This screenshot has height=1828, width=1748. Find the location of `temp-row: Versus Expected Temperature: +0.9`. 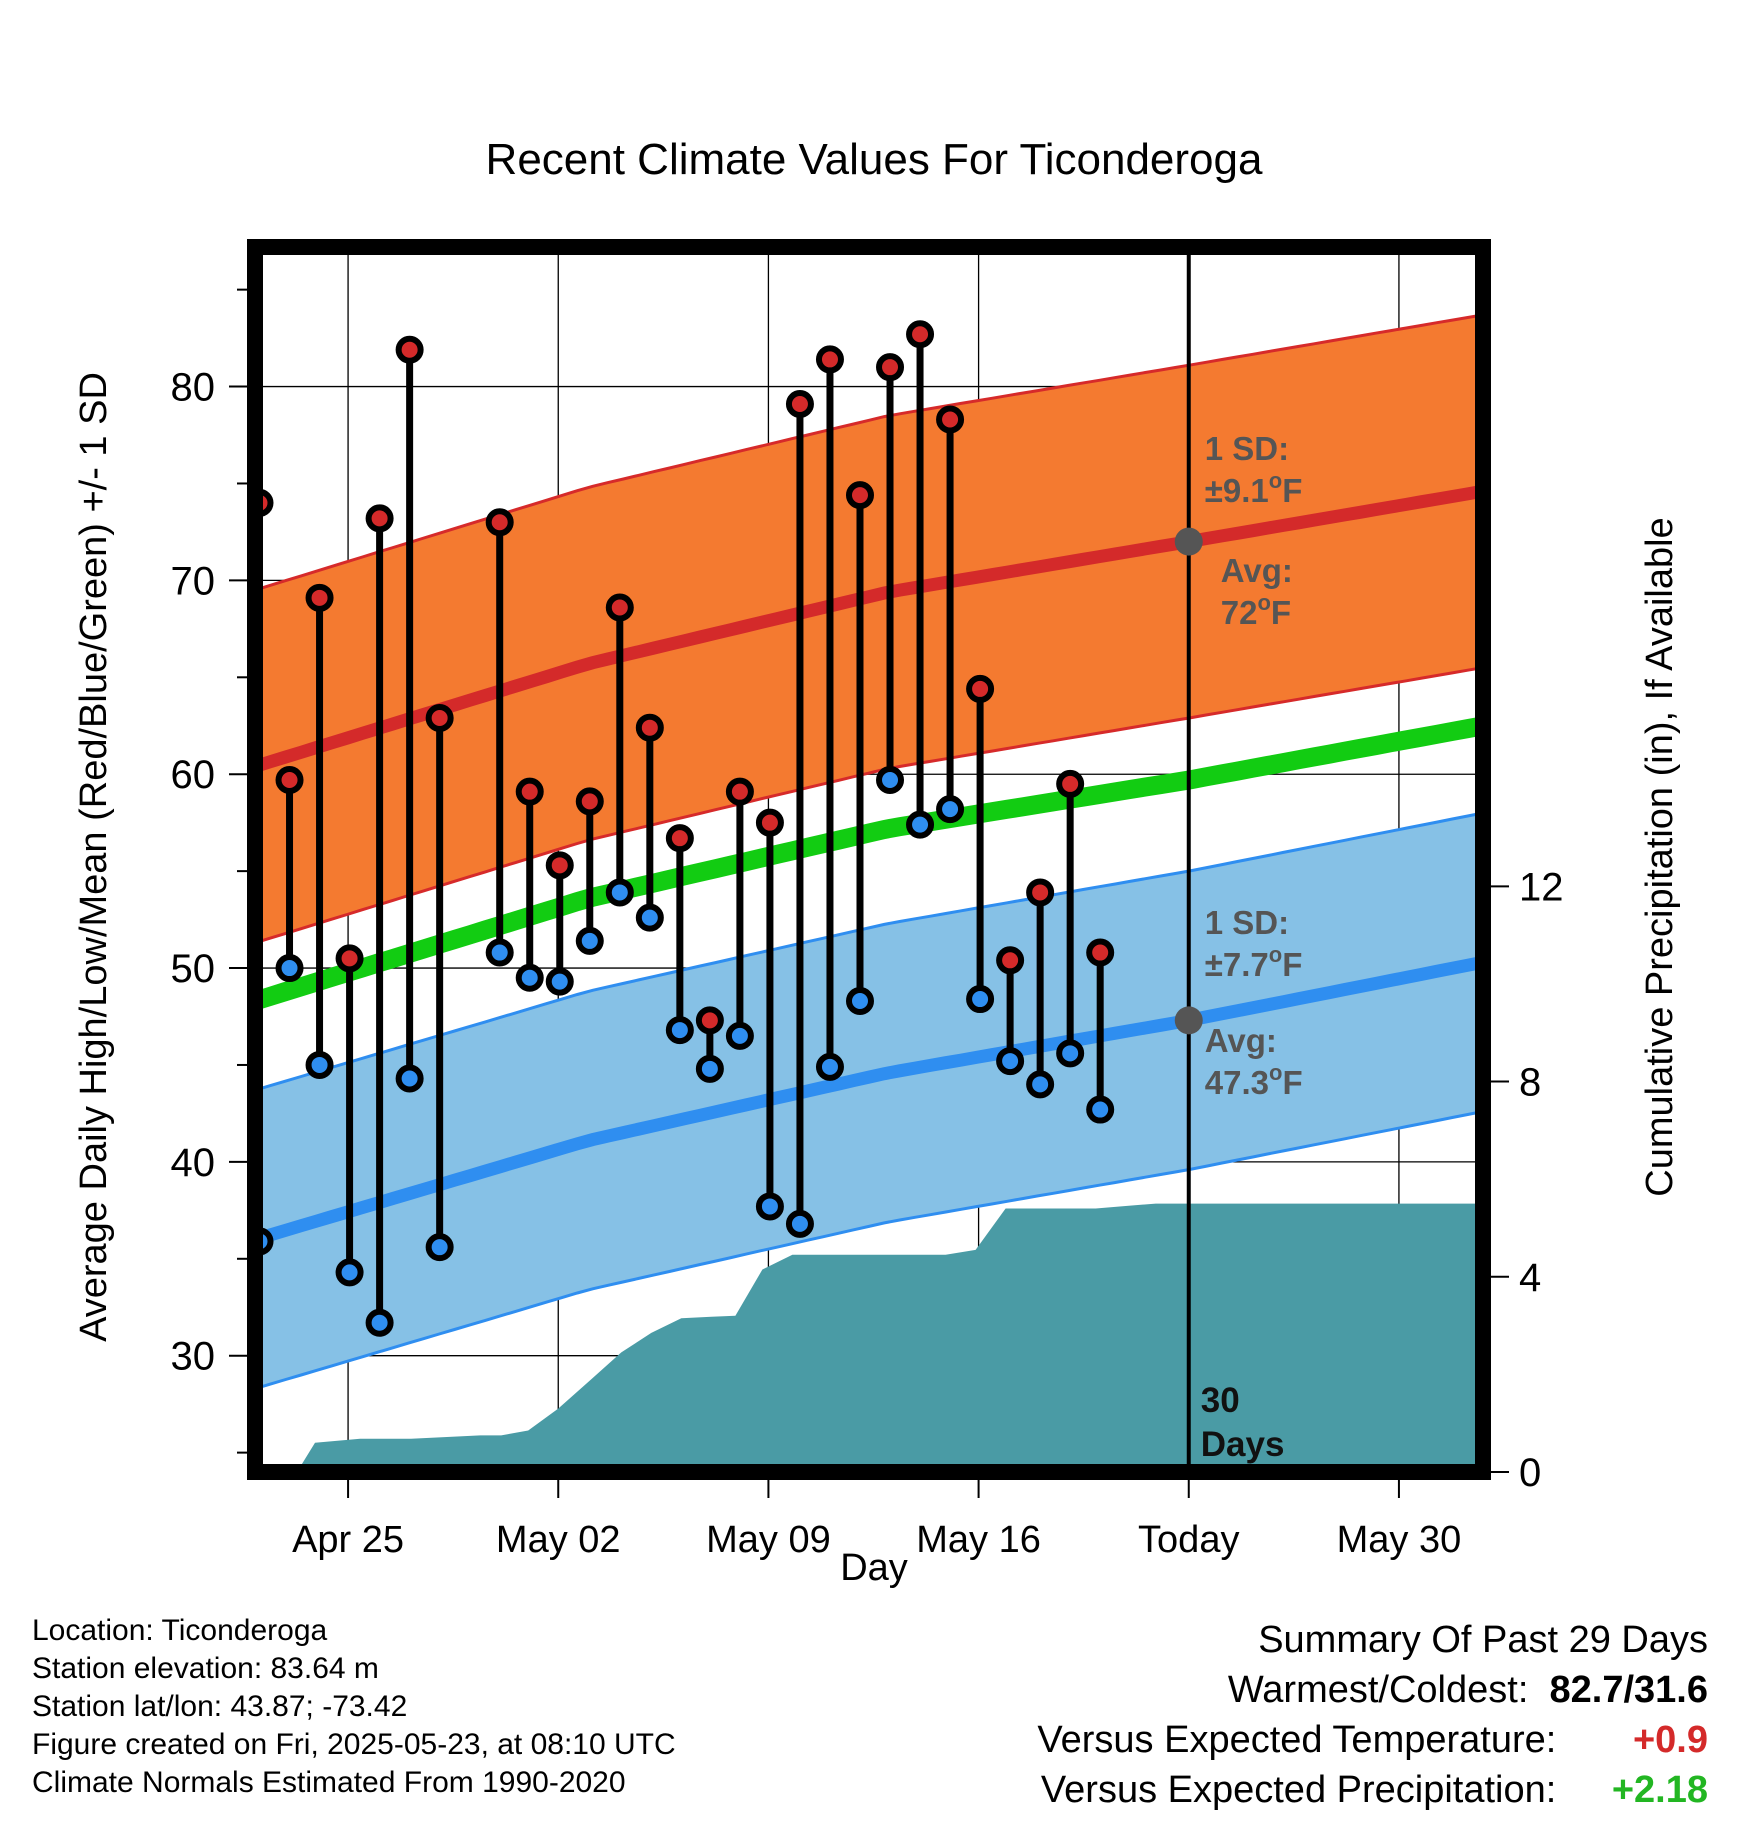

temp-row: Versus Expected Temperature: +0.9 is located at coordinates (1372, 1740).